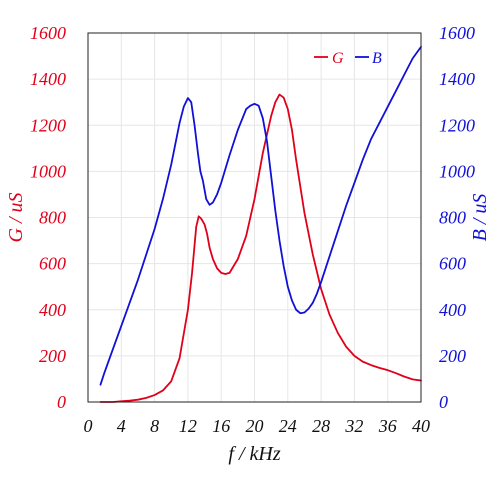  What do you see at coordinates (52, 310) in the screenshot?
I see `y-left-tick-label: 400` at bounding box center [52, 310].